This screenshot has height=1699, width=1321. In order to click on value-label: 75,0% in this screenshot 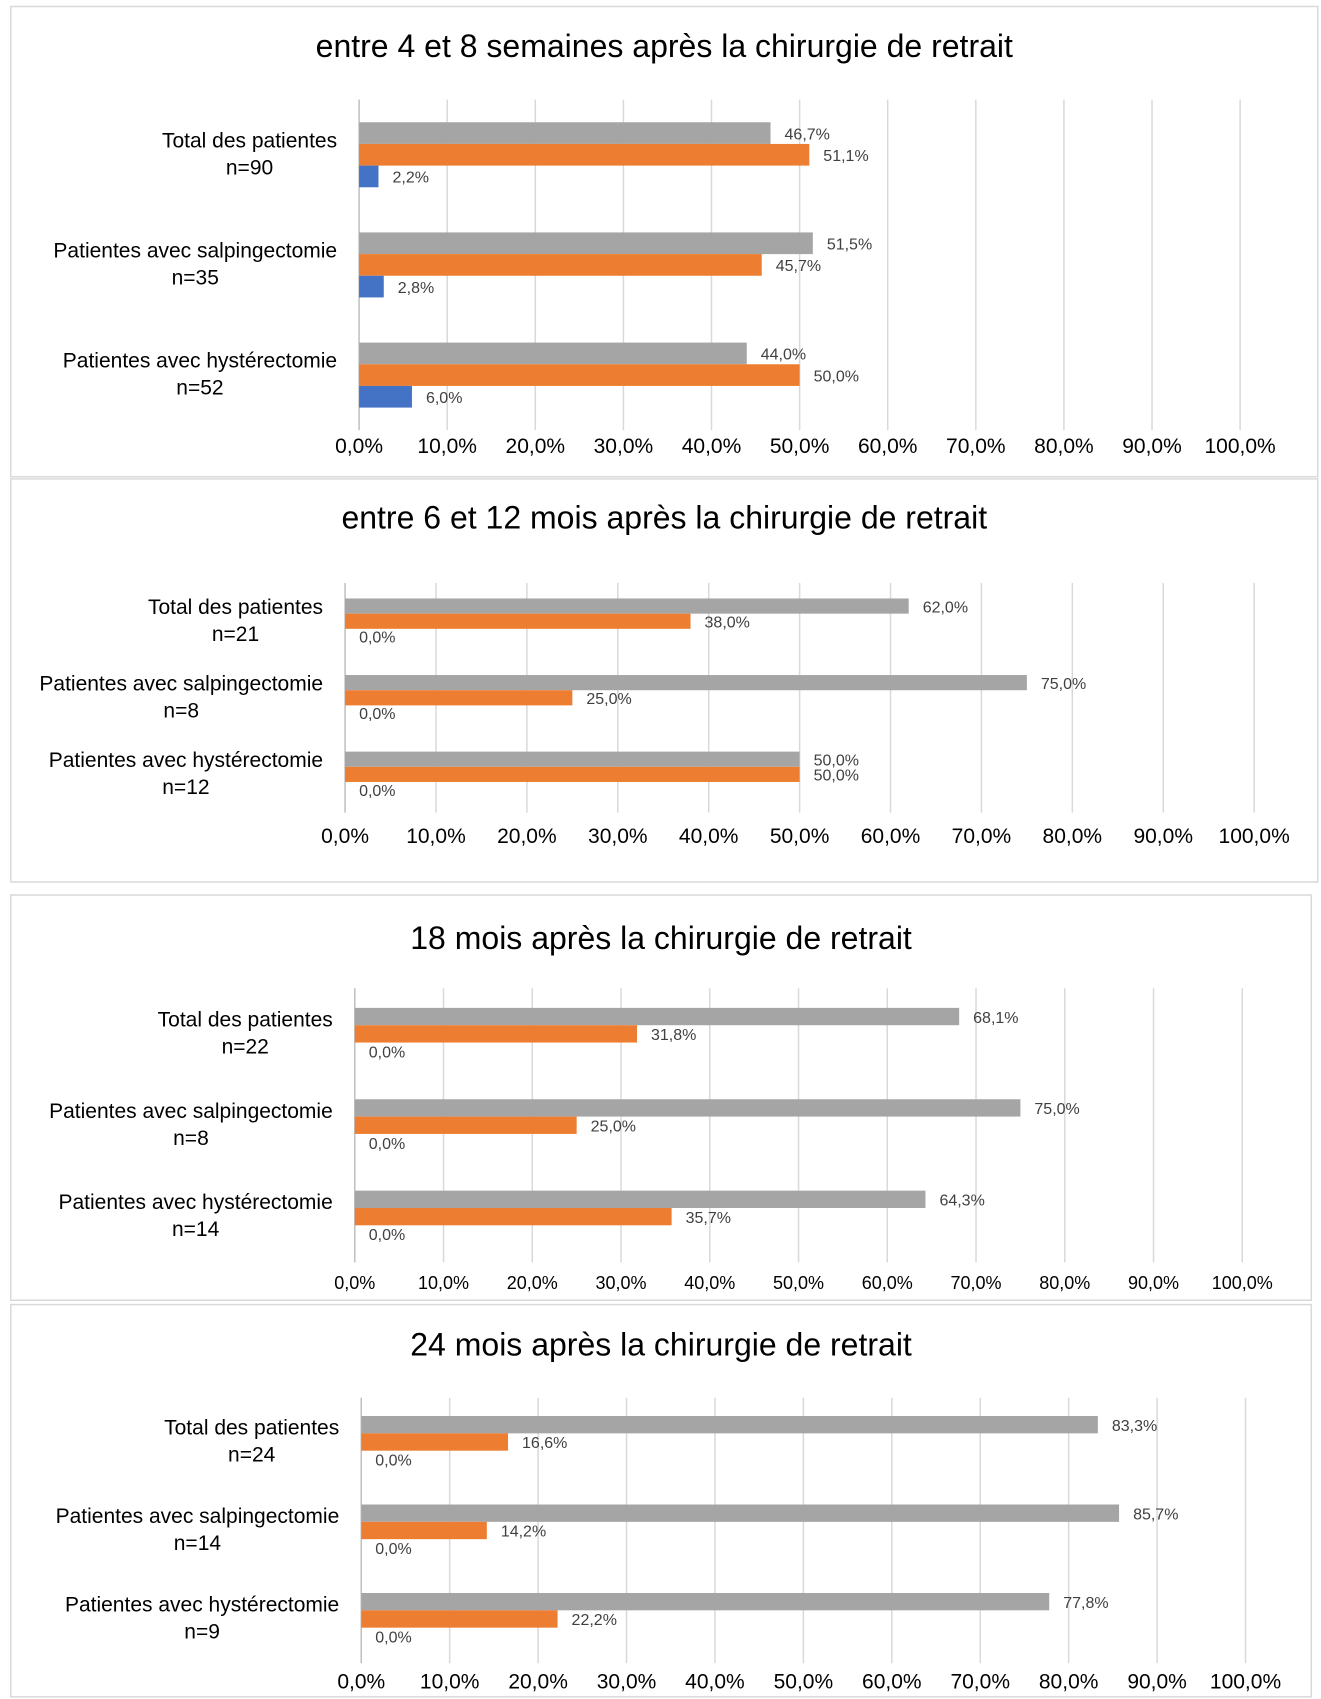, I will do `click(1063, 684)`.